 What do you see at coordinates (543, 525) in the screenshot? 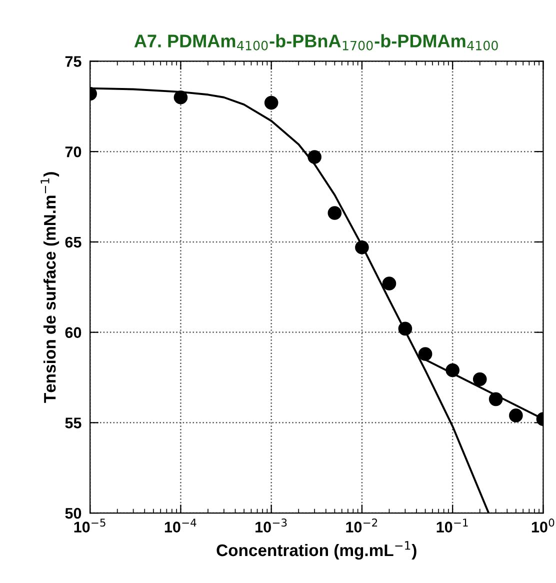
I see `x-tick-label: 10$^{0}$` at bounding box center [543, 525].